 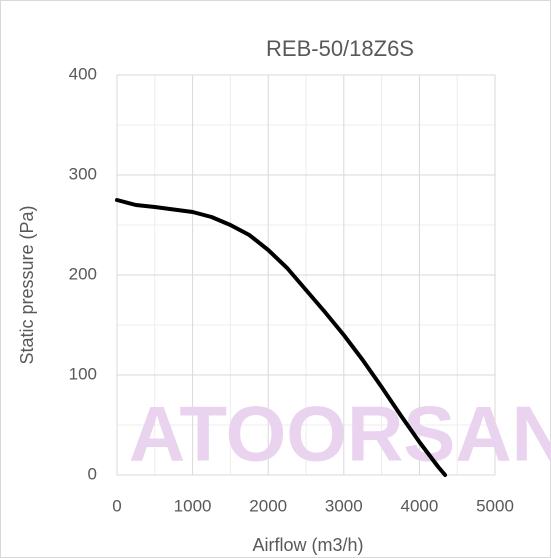 I want to click on chart-title: REB-50/18Z6S, so click(x=340, y=48).